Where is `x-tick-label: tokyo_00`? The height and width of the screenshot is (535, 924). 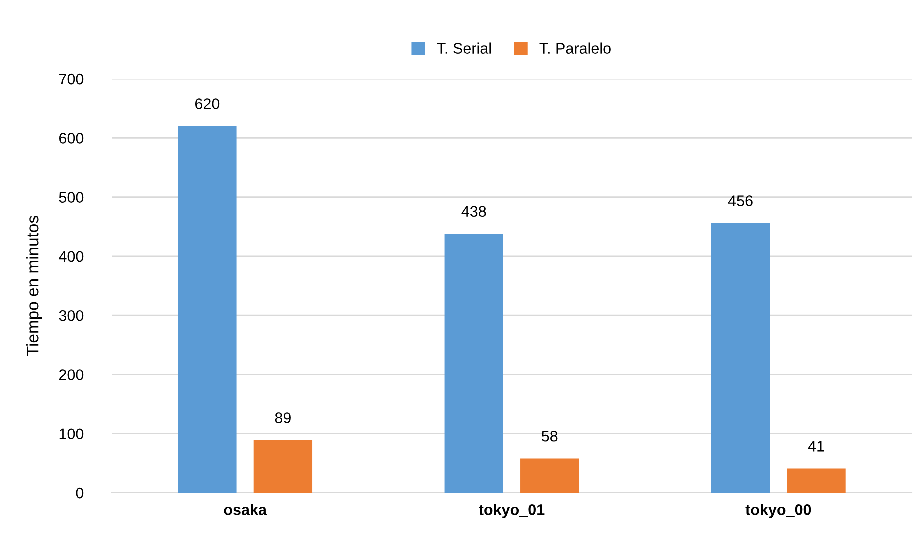 x-tick-label: tokyo_00 is located at coordinates (779, 511).